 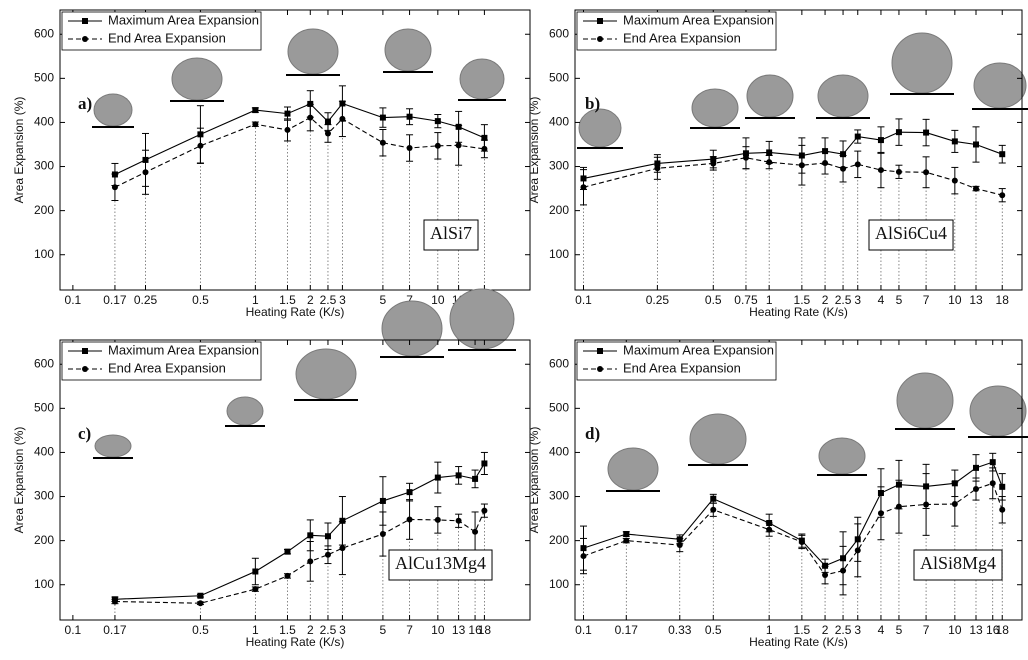 What do you see at coordinates (73, 300) in the screenshot?
I see `x-tick-label: 0.1` at bounding box center [73, 300].